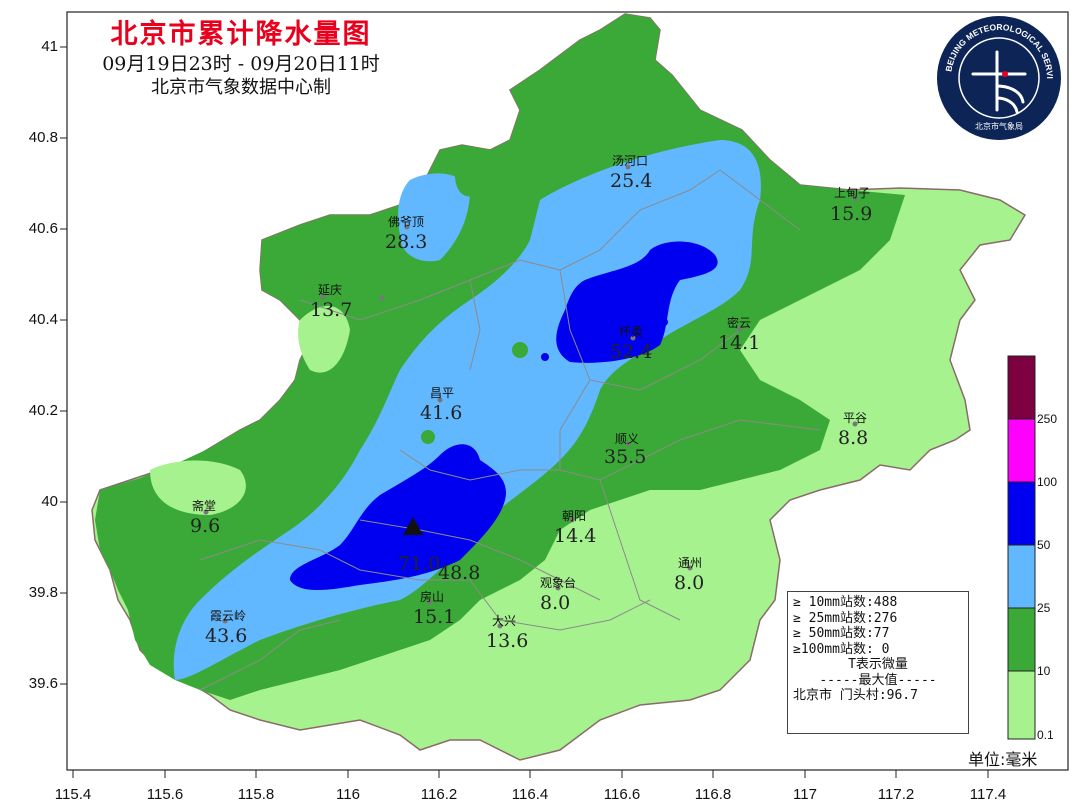  What do you see at coordinates (331, 310) in the screenshot?
I see `station-value: 13.7` at bounding box center [331, 310].